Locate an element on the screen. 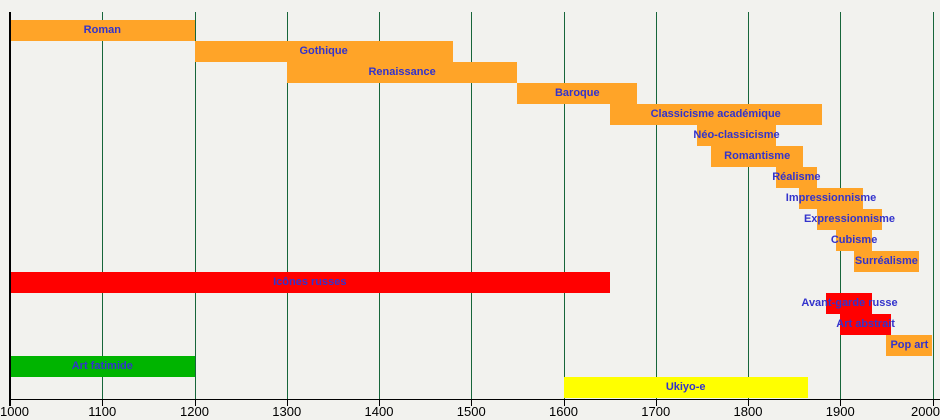 The height and width of the screenshot is (420, 940). timeline-bar-cubisme is located at coordinates (854, 240).